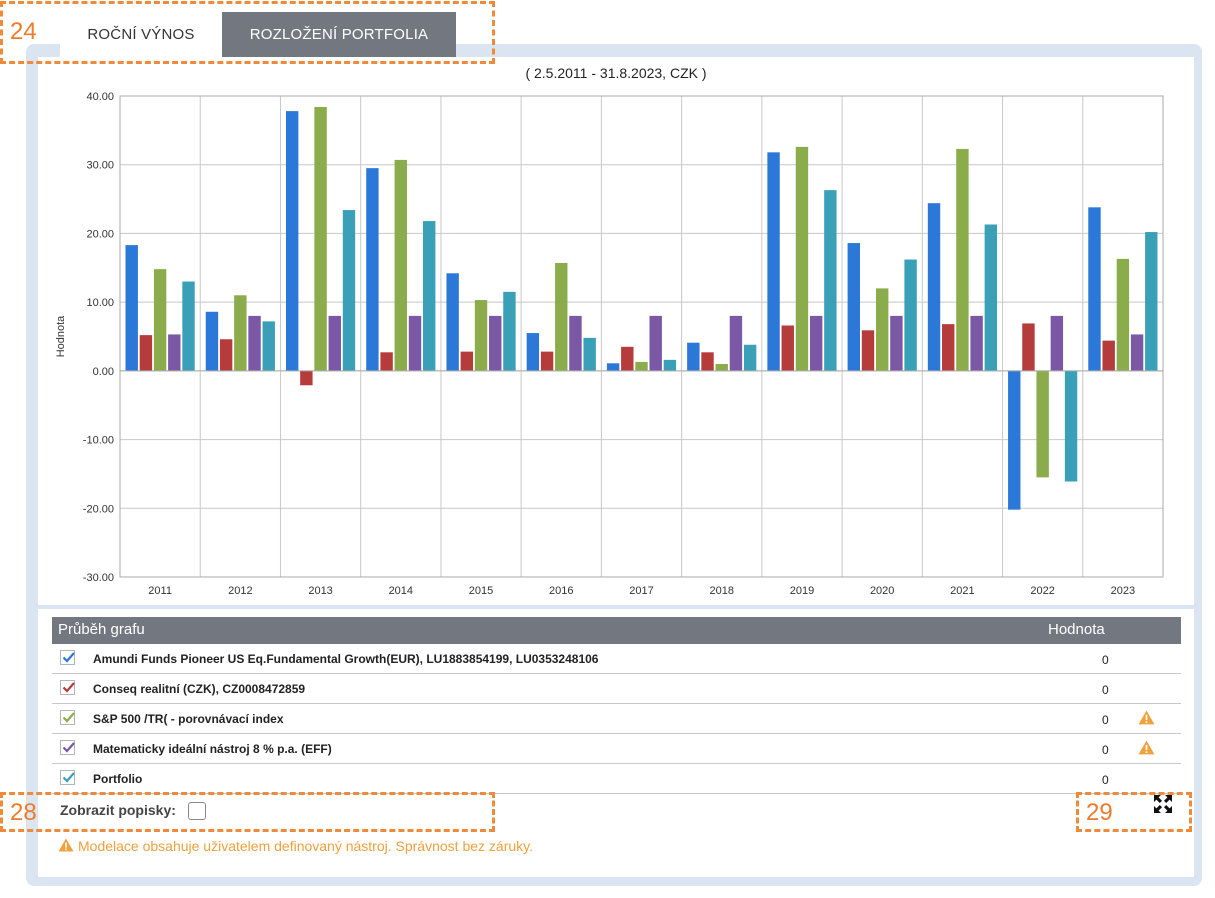 This screenshot has width=1215, height=898. I want to click on x-tick-label: 2012, so click(240, 591).